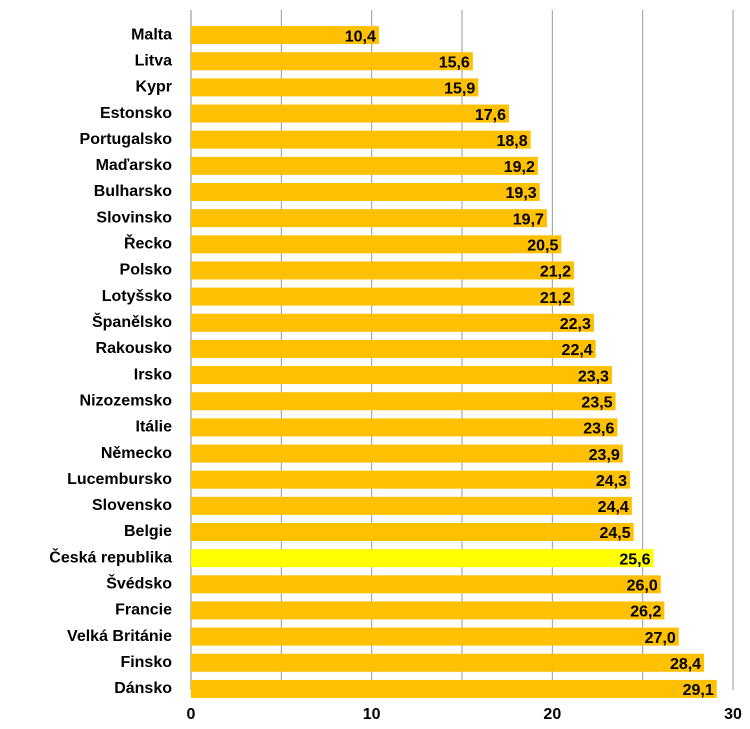 The height and width of the screenshot is (729, 750). Describe the element at coordinates (148, 243) in the screenshot. I see `y-tick-label: Řecko` at that location.